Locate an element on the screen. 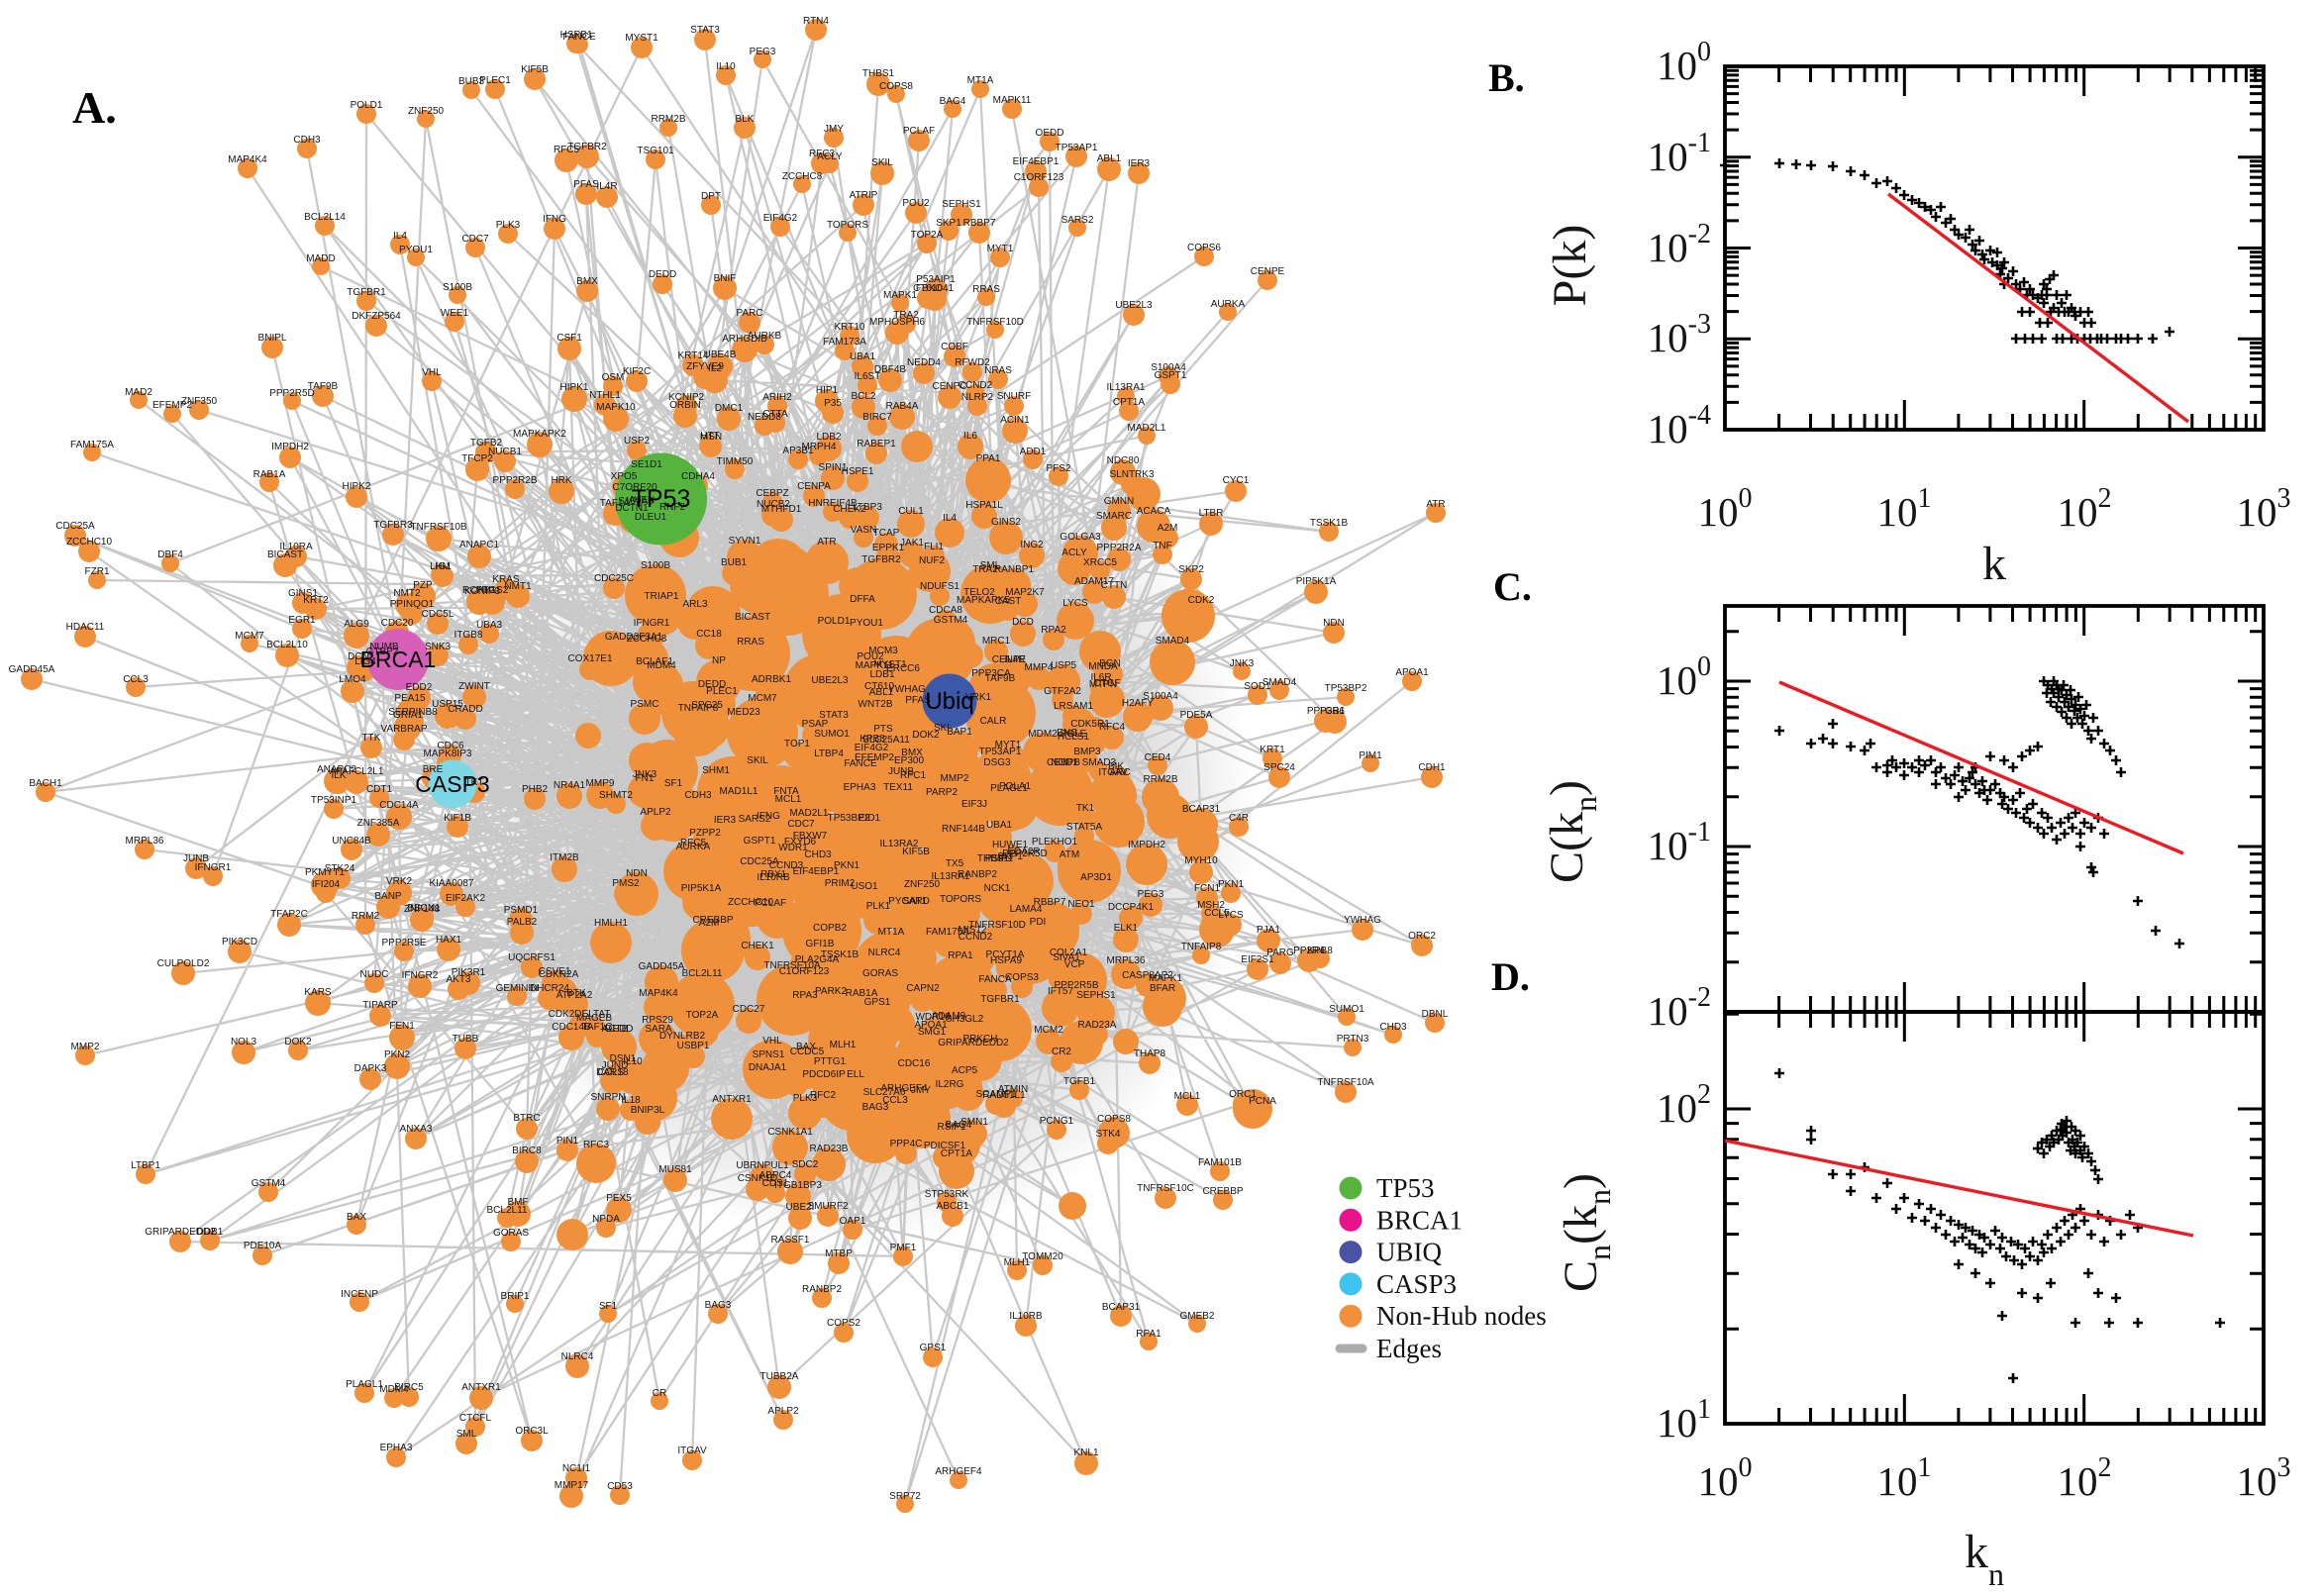 The width and height of the screenshot is (2323, 1596). svg-text: PKN2 is located at coordinates (397, 1055).